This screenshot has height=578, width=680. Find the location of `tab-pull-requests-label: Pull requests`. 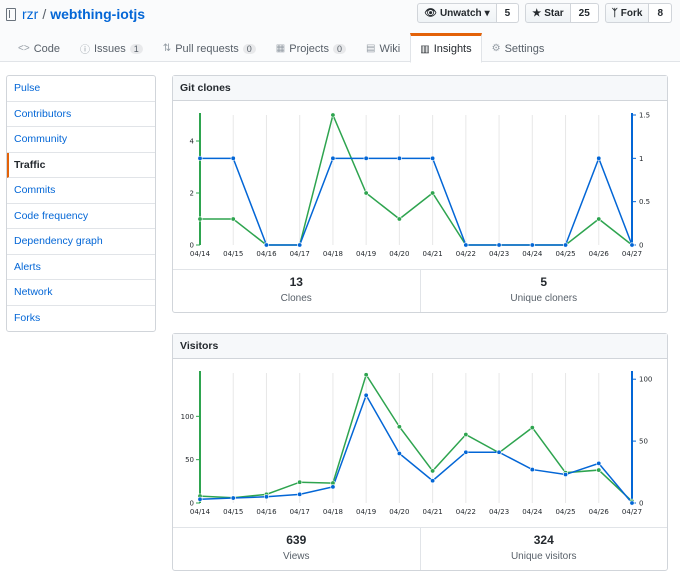

tab-pull-requests-label: Pull requests is located at coordinates (207, 48).